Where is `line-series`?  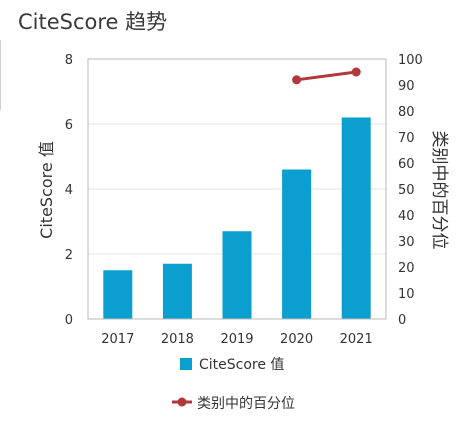
line-series is located at coordinates (326, 76).